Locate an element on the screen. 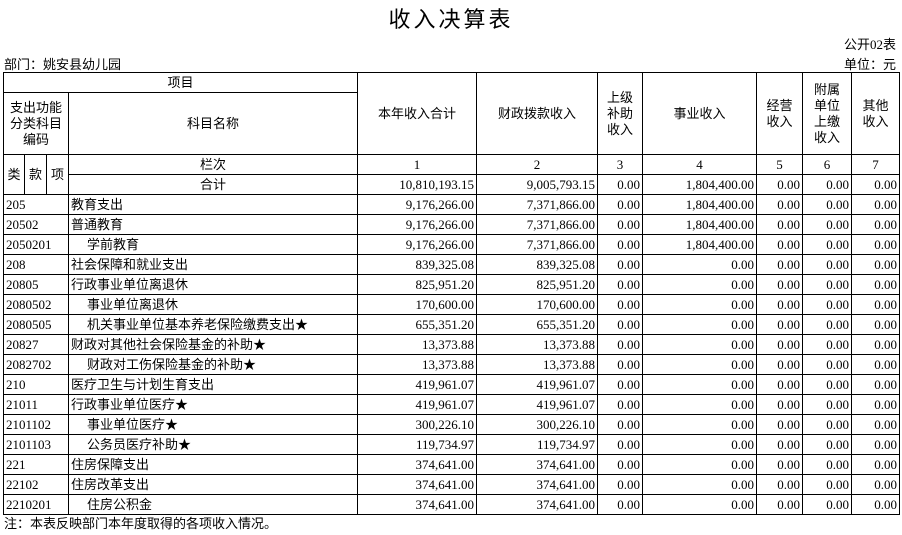 The image size is (902, 535). cell: 经营 收入 is located at coordinates (780, 113).